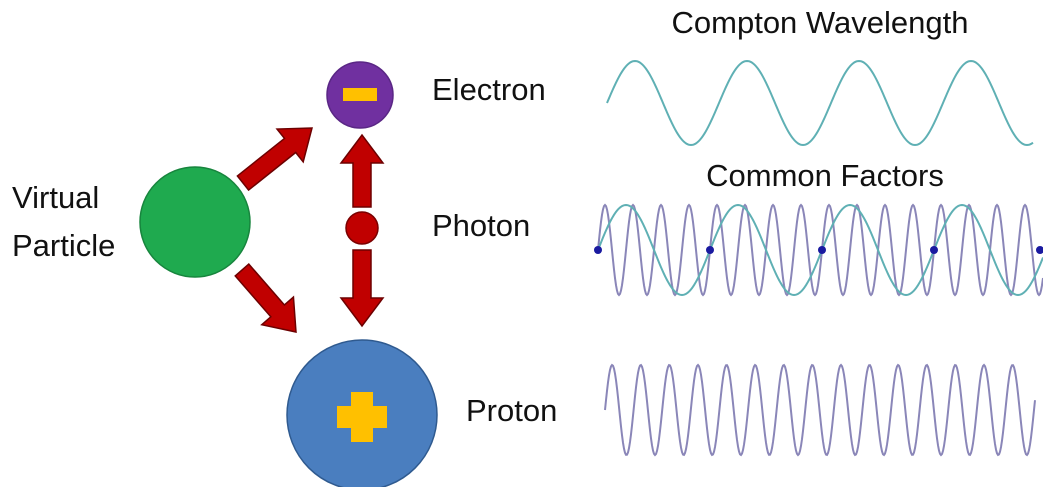  What do you see at coordinates (820, 22) in the screenshot?
I see `compton-title: Compton Wavelength` at bounding box center [820, 22].